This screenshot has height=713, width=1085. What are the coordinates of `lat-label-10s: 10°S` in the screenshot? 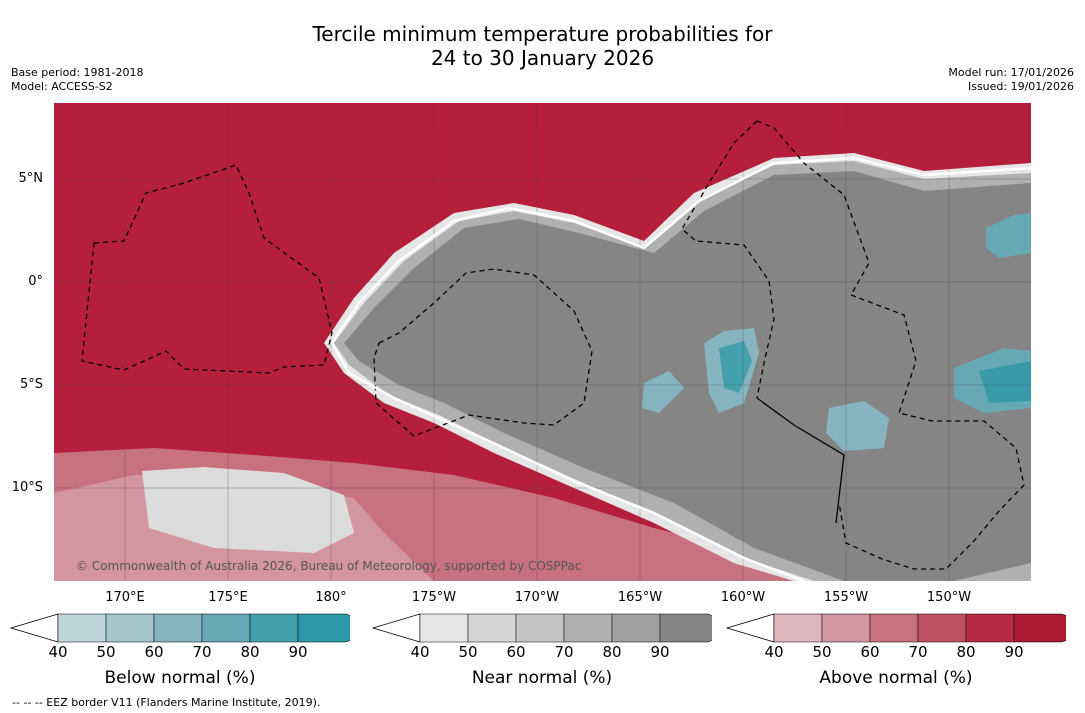 It's located at (27, 487).